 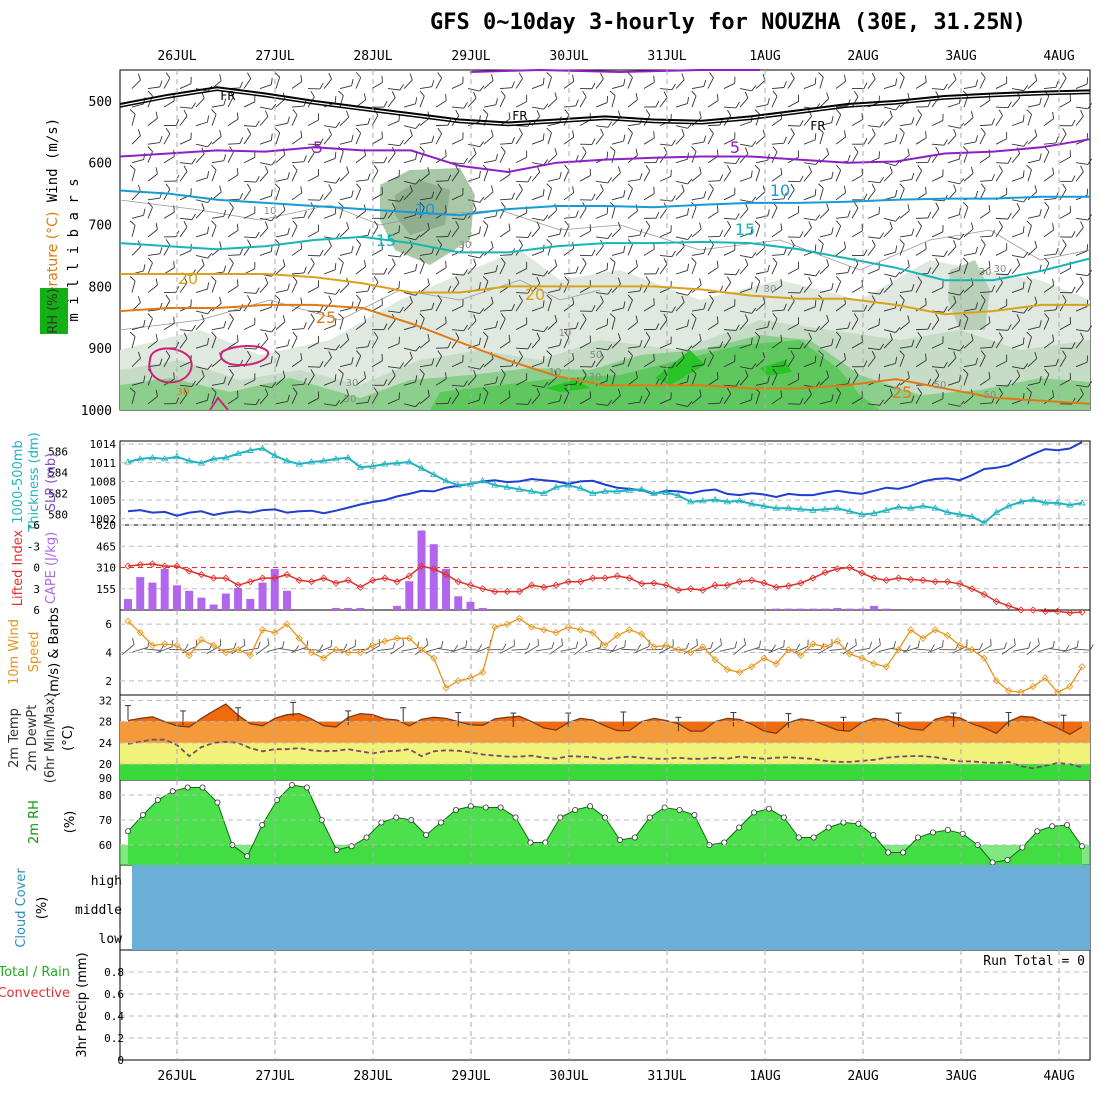 What do you see at coordinates (1058, 1076) in the screenshot?
I see `bottom-day-label: 4AUG` at bounding box center [1058, 1076].